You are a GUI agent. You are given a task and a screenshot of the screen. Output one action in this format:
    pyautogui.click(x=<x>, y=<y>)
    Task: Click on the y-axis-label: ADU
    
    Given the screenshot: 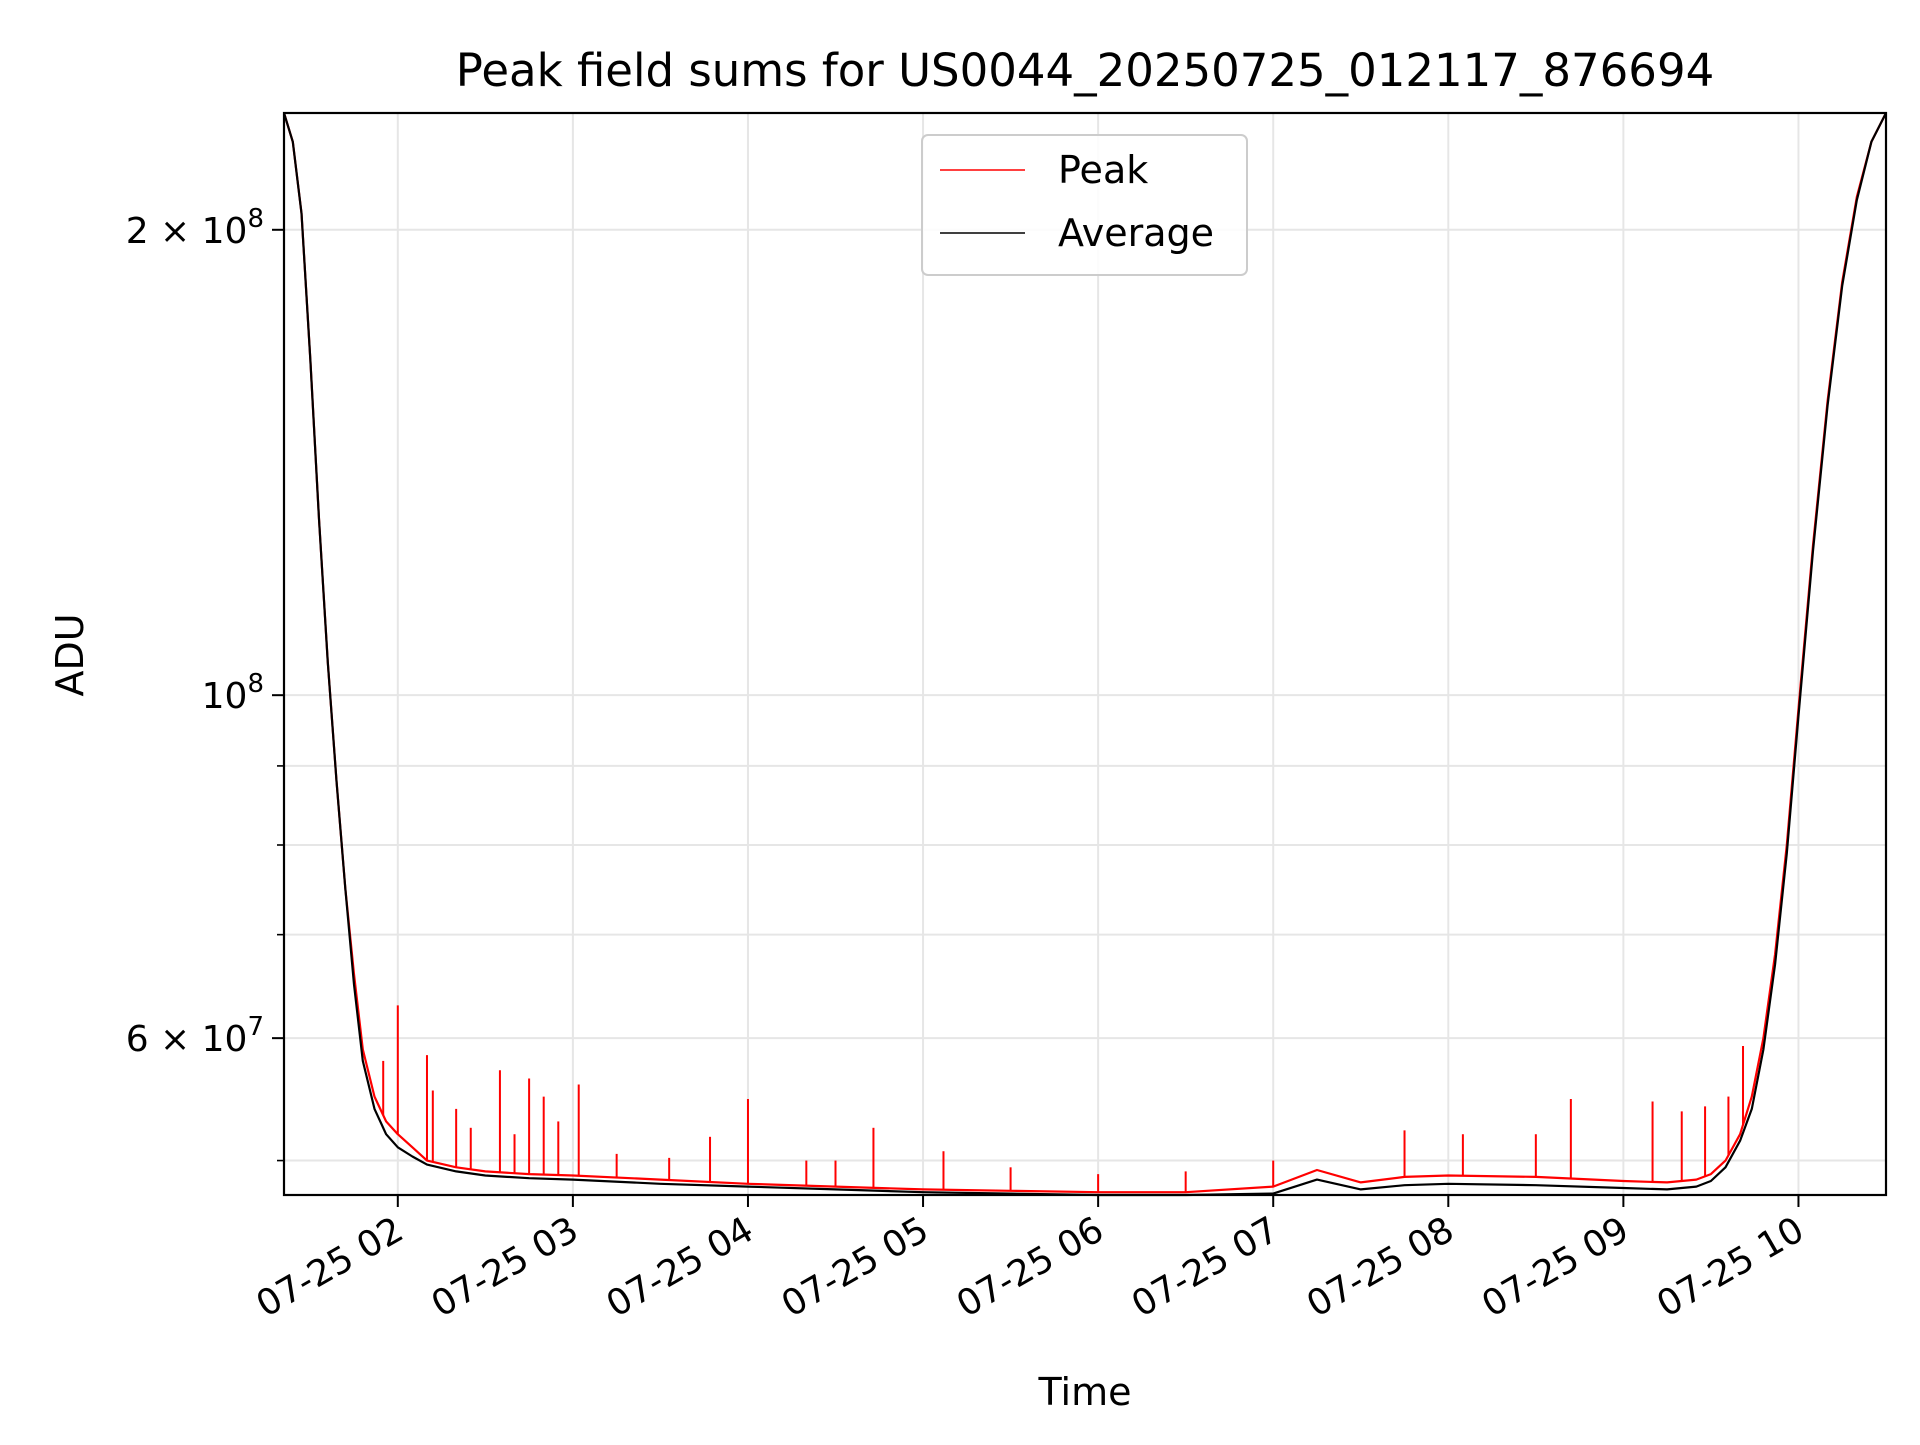 What is the action you would take?
    pyautogui.click(x=70, y=654)
    